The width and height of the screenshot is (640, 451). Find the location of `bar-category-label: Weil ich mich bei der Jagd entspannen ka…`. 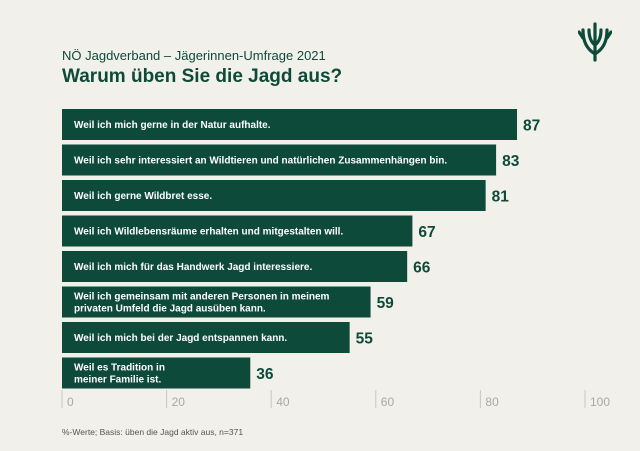

bar-category-label: Weil ich mich bei der Jagd entspannen ka… is located at coordinates (180, 338).